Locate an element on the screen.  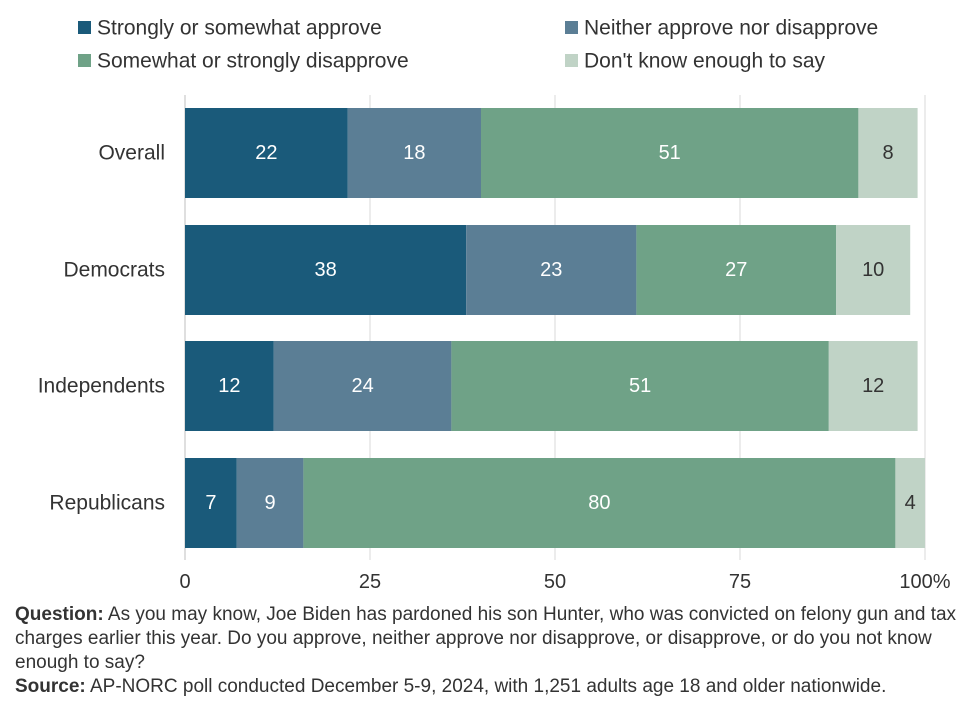
data-label: 18 is located at coordinates (414, 153).